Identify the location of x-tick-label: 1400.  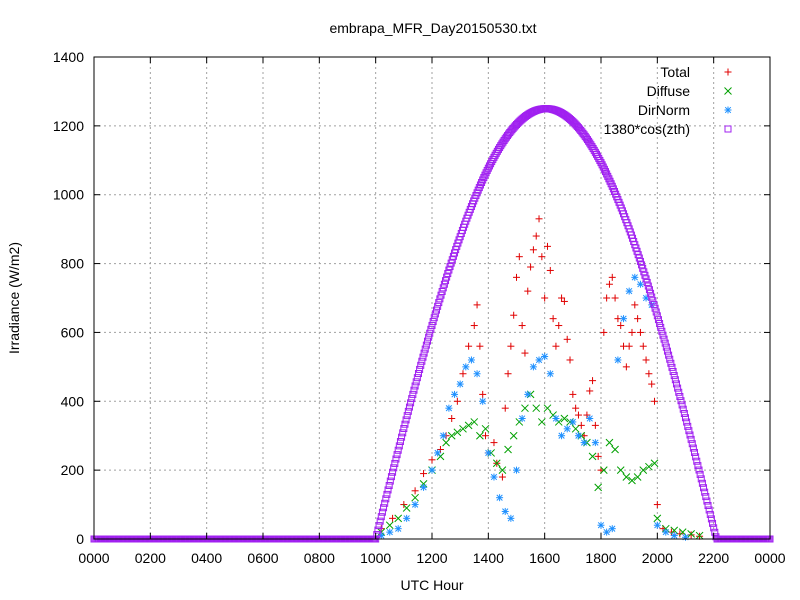
(488, 558).